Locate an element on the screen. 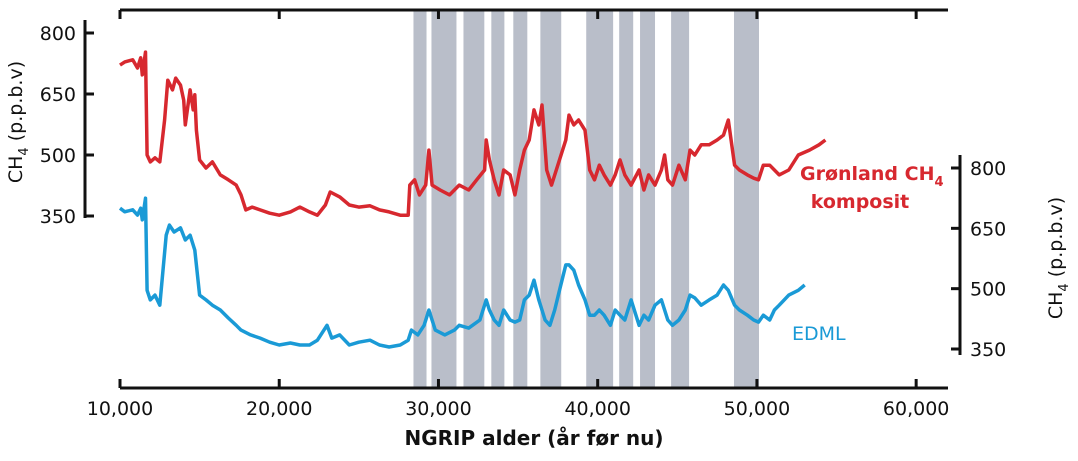 The width and height of the screenshot is (1078, 461). y-tick-label: 800 is located at coordinates (58, 34).